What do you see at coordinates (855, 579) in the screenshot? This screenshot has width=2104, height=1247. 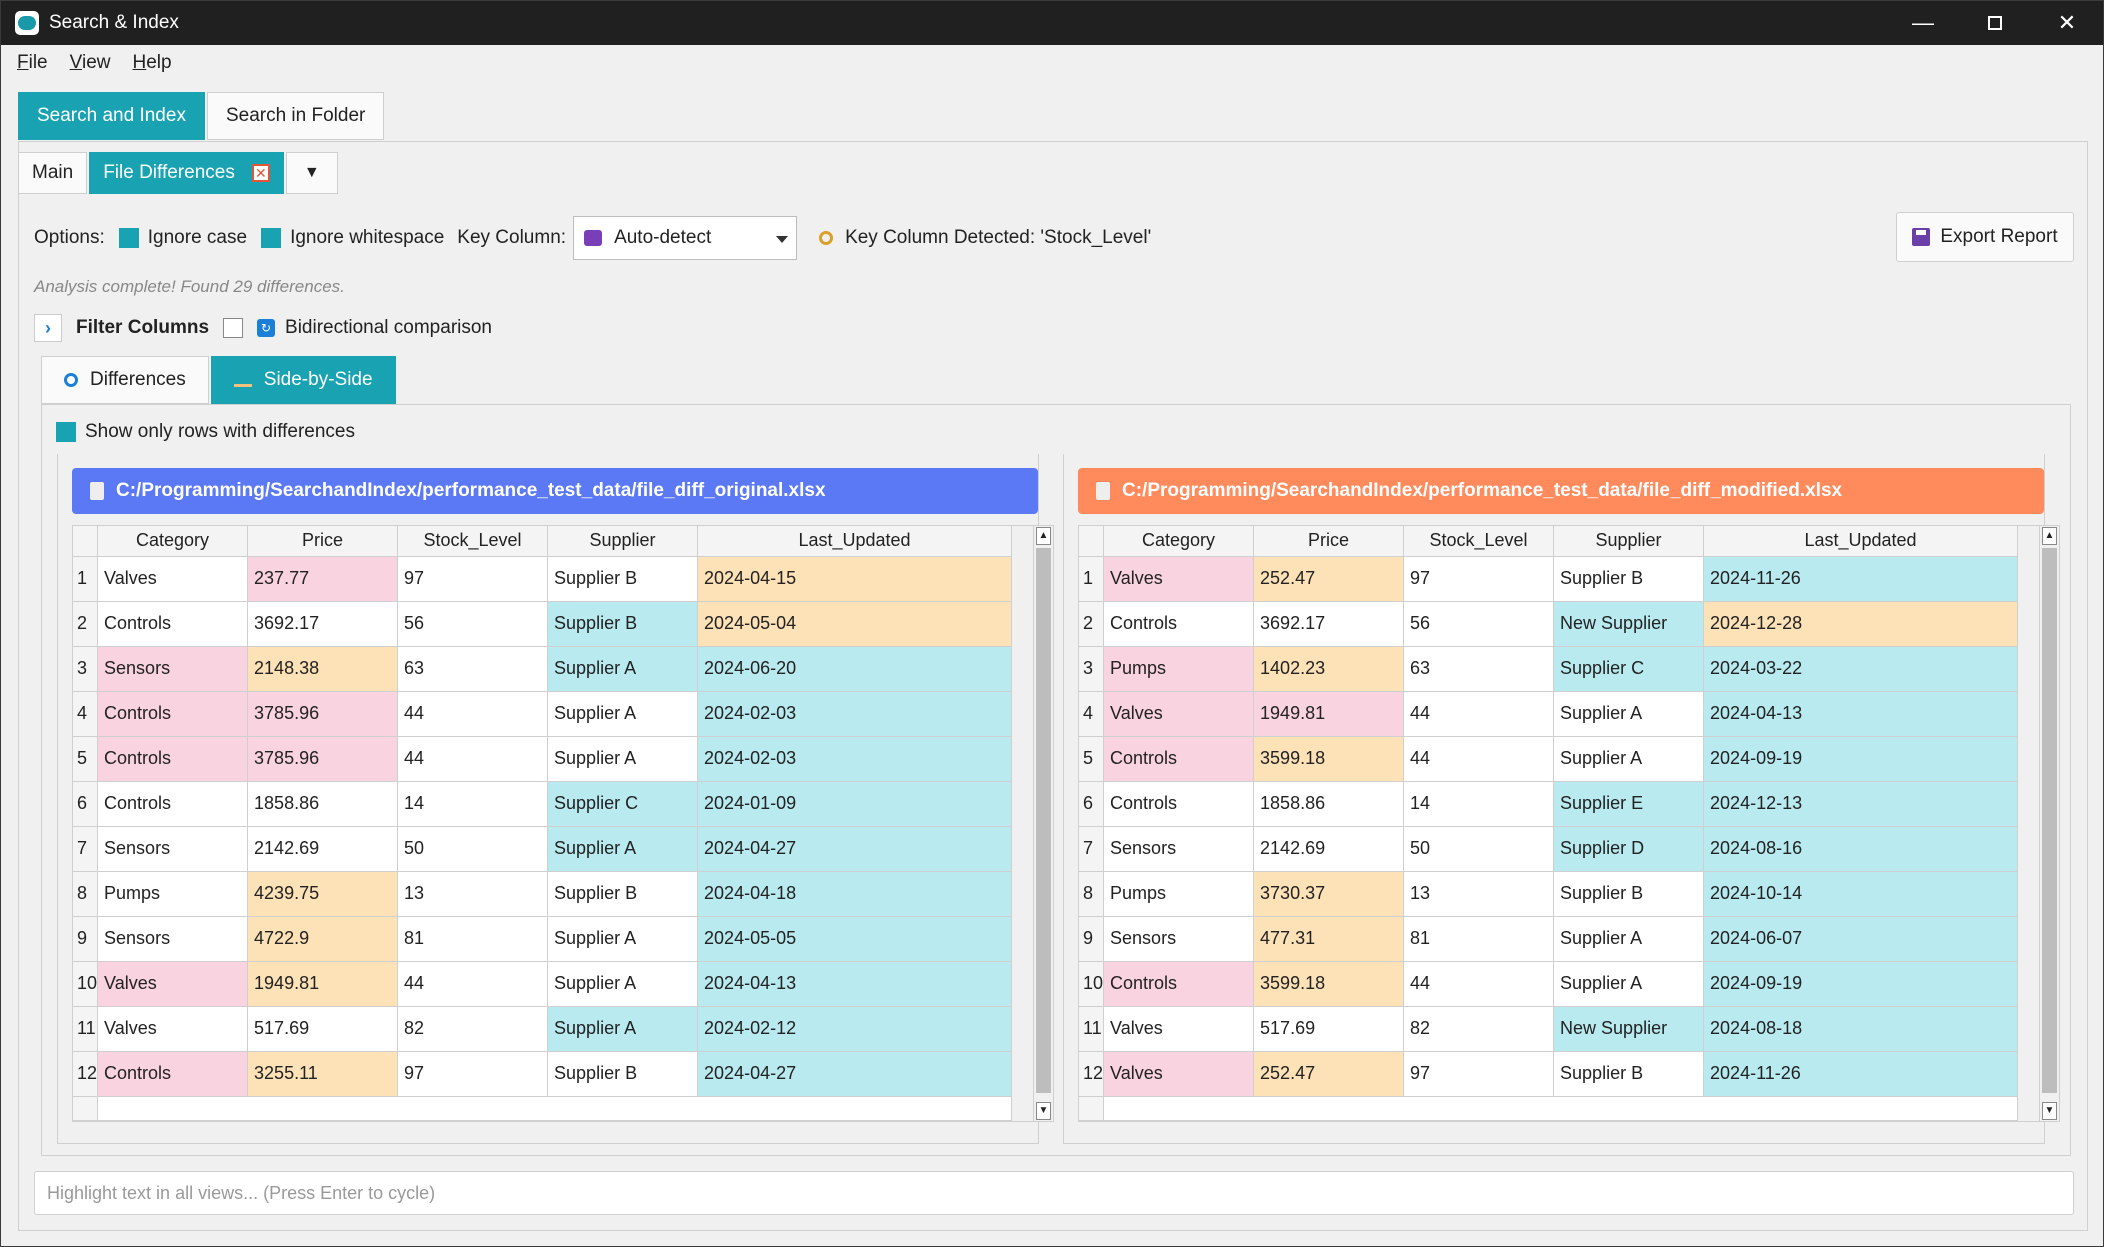 I see `table-cell: 2024-04-15` at bounding box center [855, 579].